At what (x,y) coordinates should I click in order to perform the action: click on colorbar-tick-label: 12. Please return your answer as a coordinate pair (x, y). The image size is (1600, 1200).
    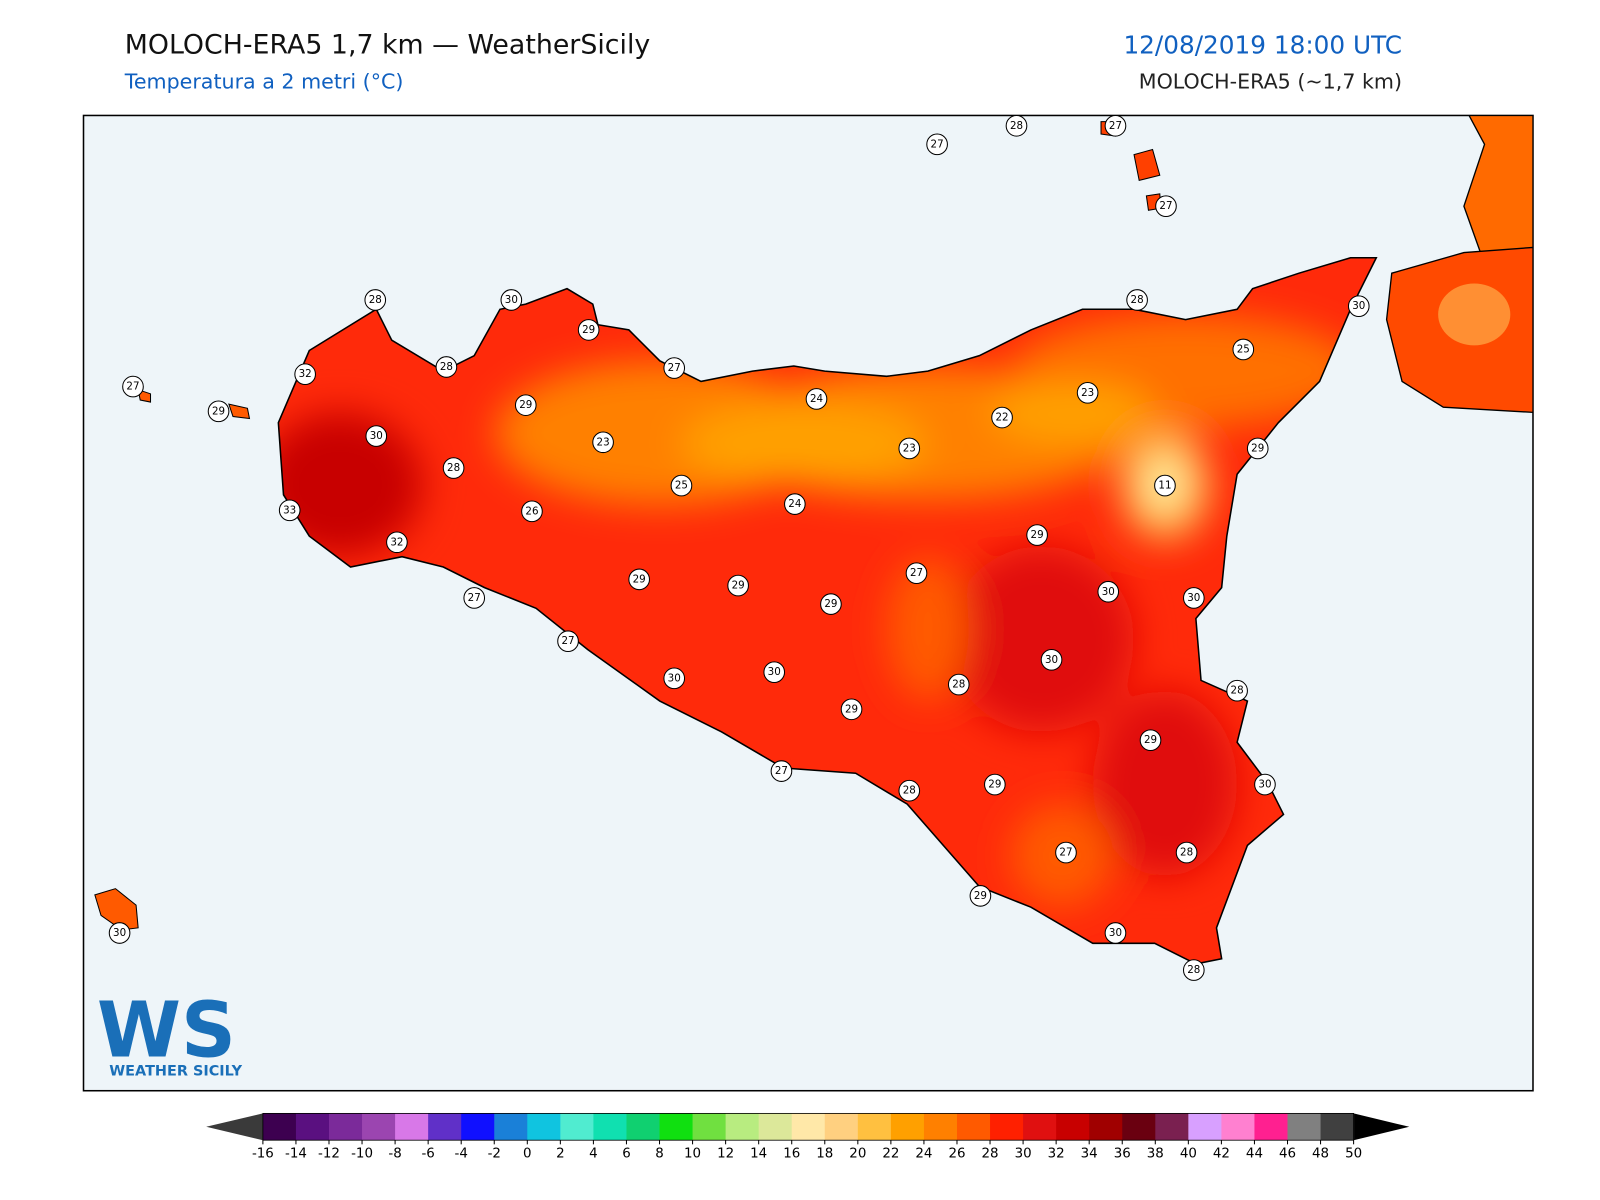
    Looking at the image, I should click on (725, 1154).